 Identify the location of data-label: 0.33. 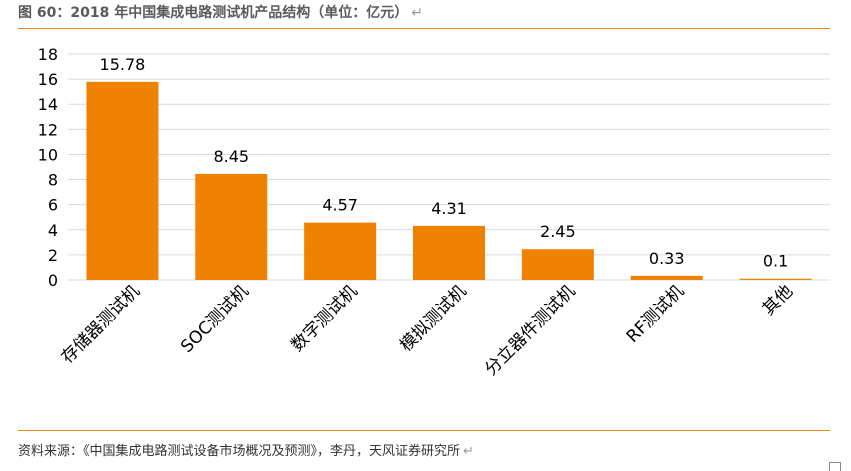
(667, 258).